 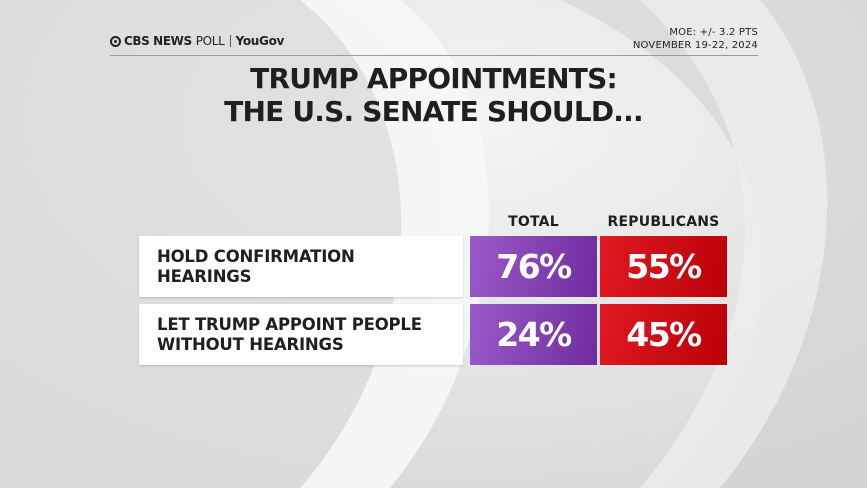 I want to click on brand-divider, so click(x=230, y=41).